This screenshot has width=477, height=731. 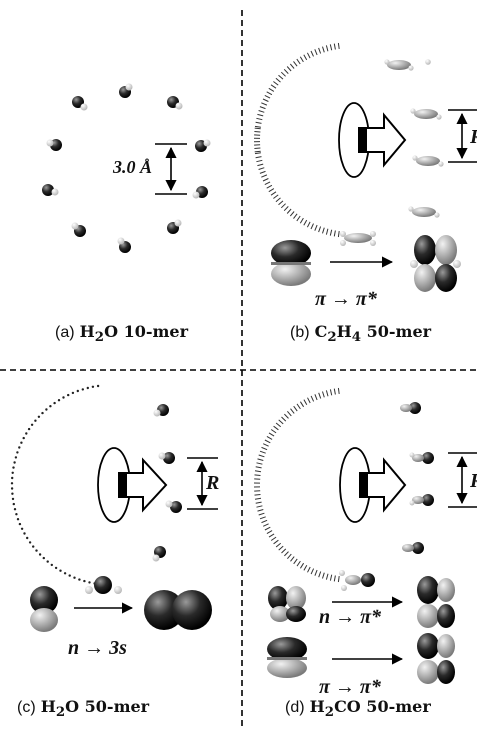 I want to click on n-orbital, so click(x=44, y=609).